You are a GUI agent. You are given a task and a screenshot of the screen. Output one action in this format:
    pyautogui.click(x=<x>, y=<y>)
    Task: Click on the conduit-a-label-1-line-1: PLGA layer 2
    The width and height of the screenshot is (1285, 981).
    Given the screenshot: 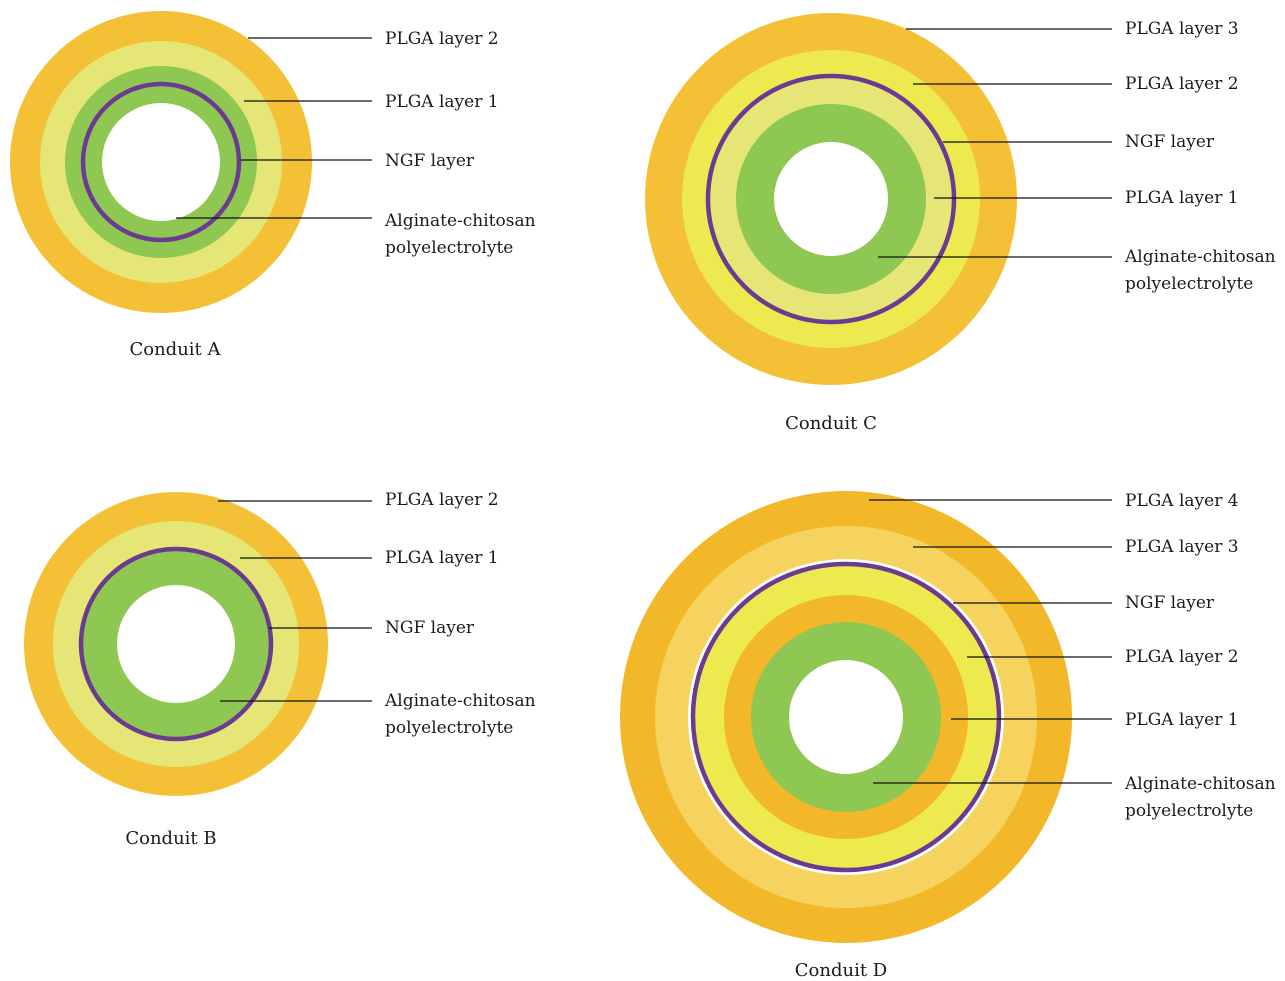 What is the action you would take?
    pyautogui.click(x=442, y=39)
    